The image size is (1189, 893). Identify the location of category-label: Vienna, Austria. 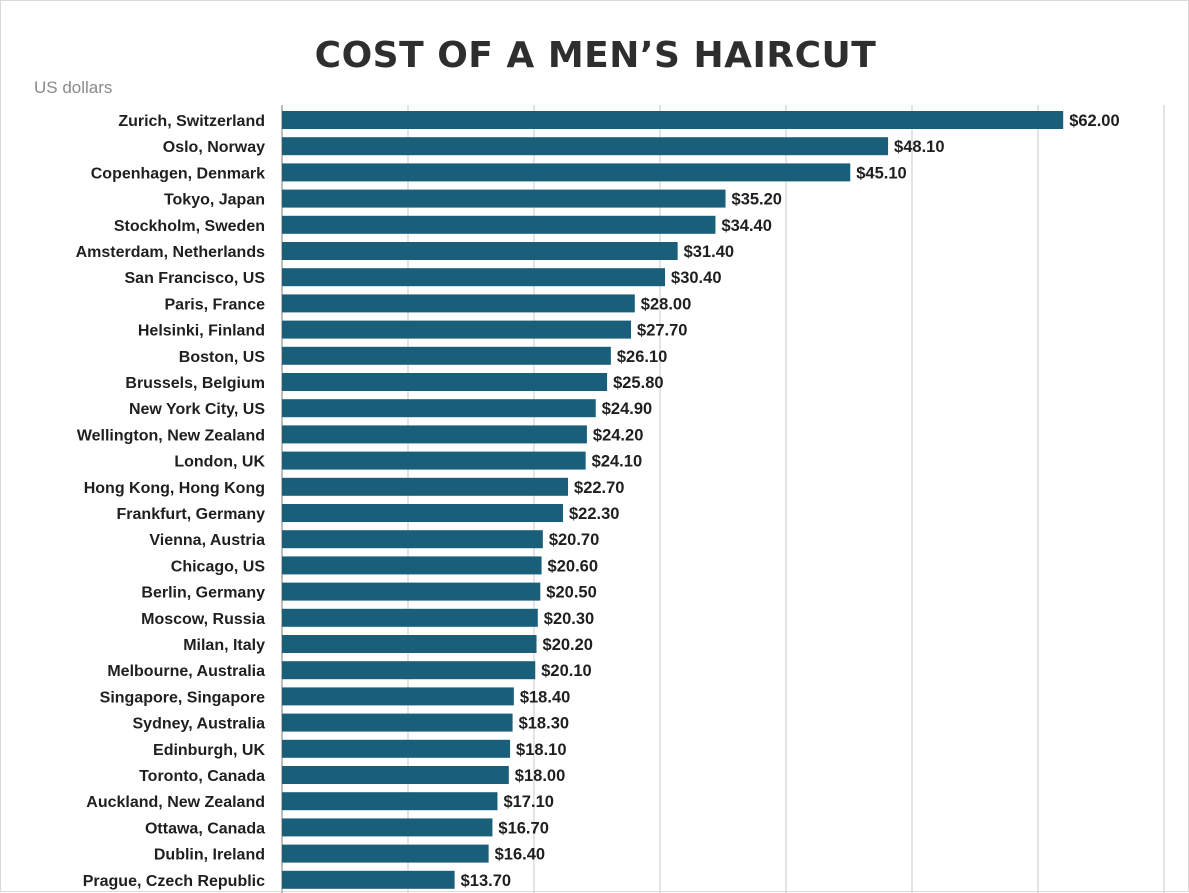
(207, 540).